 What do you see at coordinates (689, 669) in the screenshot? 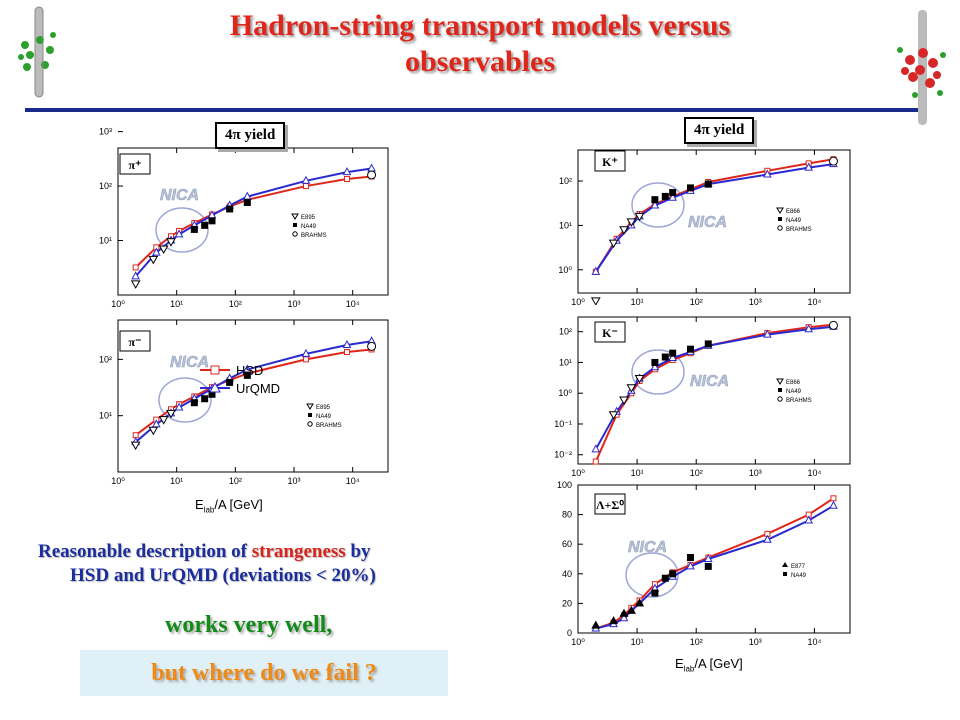
I see `x-axis-subscript: lab` at bounding box center [689, 669].